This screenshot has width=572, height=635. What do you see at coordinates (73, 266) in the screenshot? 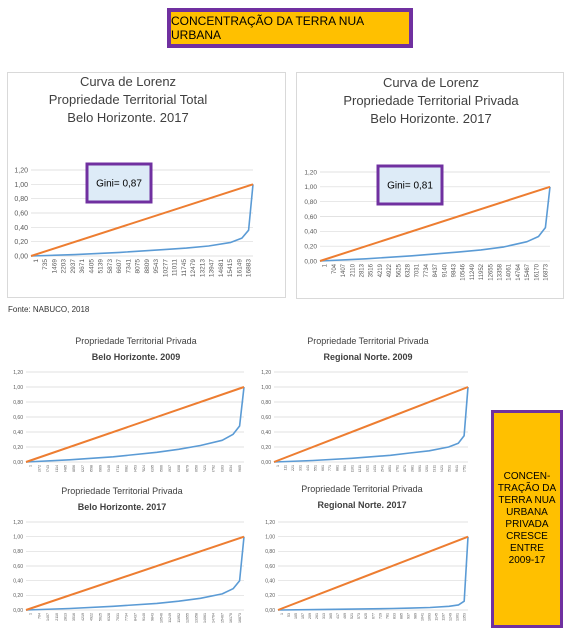
I see `x-tick-label: 2937` at bounding box center [73, 266].